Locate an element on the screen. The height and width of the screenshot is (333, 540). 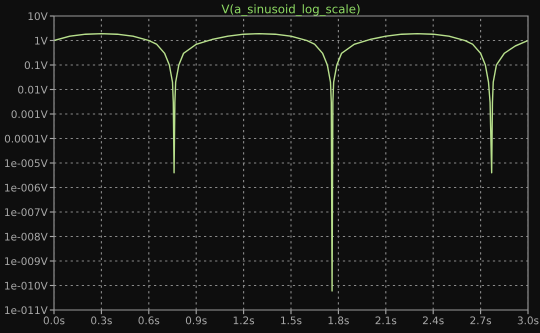
y-tick-label: 1V is located at coordinates (41, 40).